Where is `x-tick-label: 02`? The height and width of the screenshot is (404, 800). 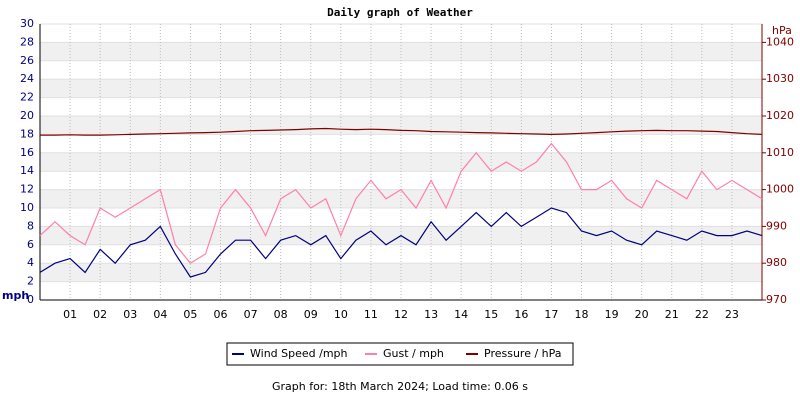
x-tick-label: 02 is located at coordinates (100, 314).